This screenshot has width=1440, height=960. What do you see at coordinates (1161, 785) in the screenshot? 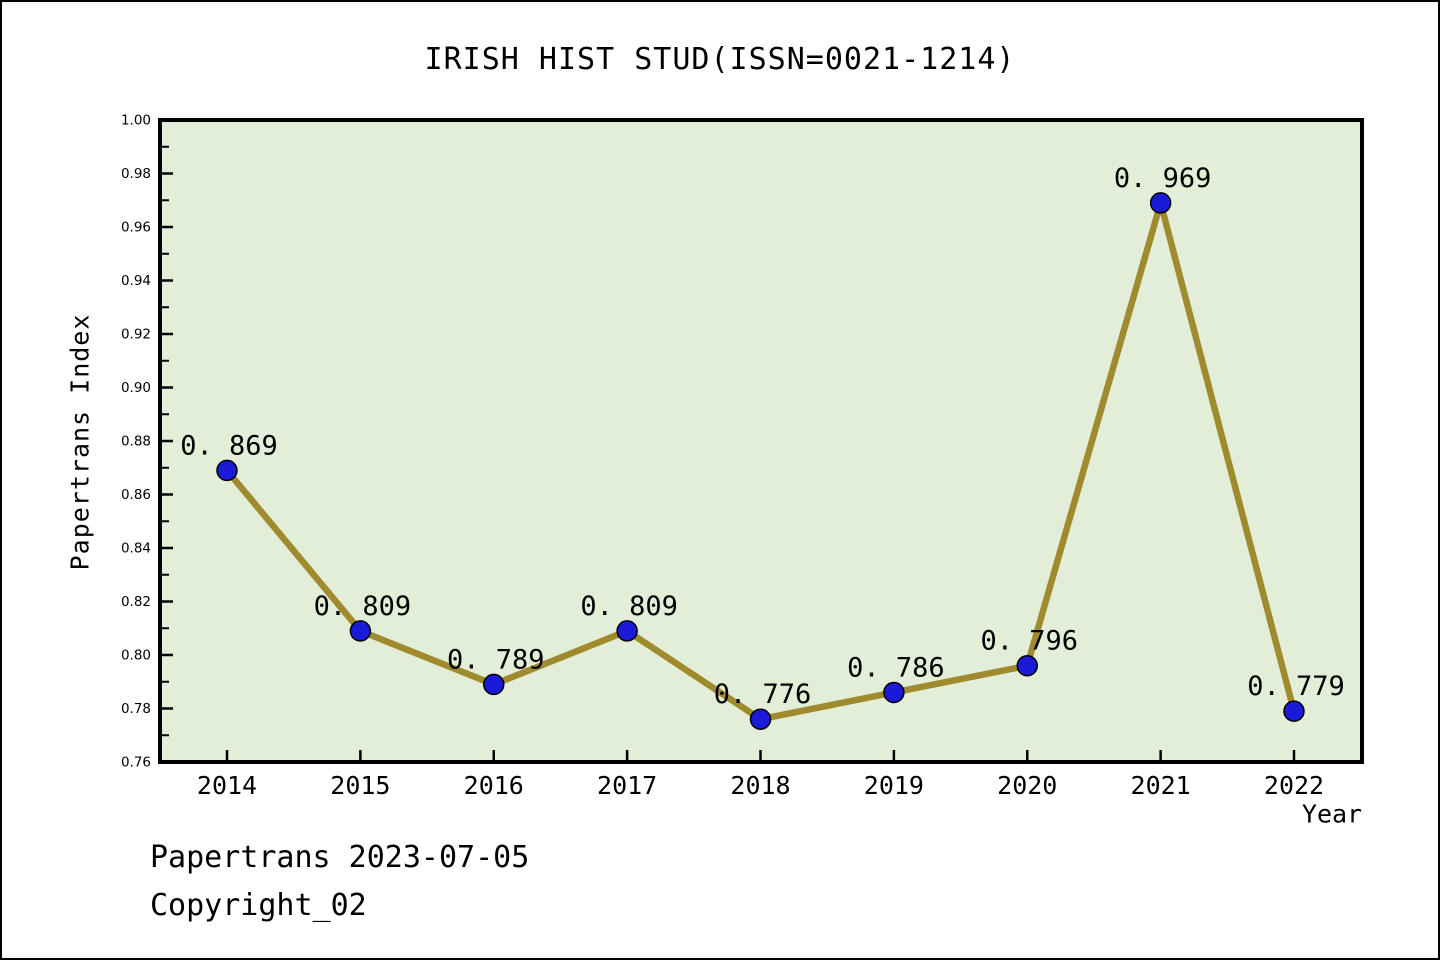
I see `svg-text: 2021` at bounding box center [1161, 785].